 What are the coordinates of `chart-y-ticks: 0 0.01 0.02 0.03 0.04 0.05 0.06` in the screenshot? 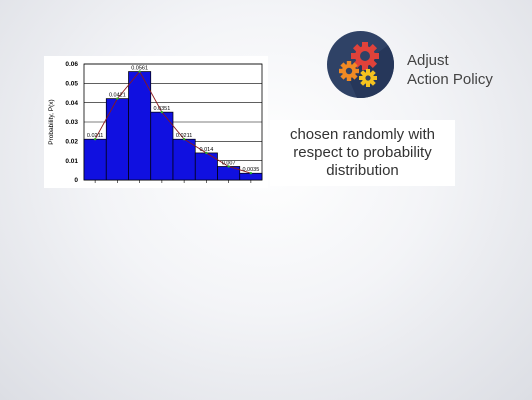 It's located at (71, 122).